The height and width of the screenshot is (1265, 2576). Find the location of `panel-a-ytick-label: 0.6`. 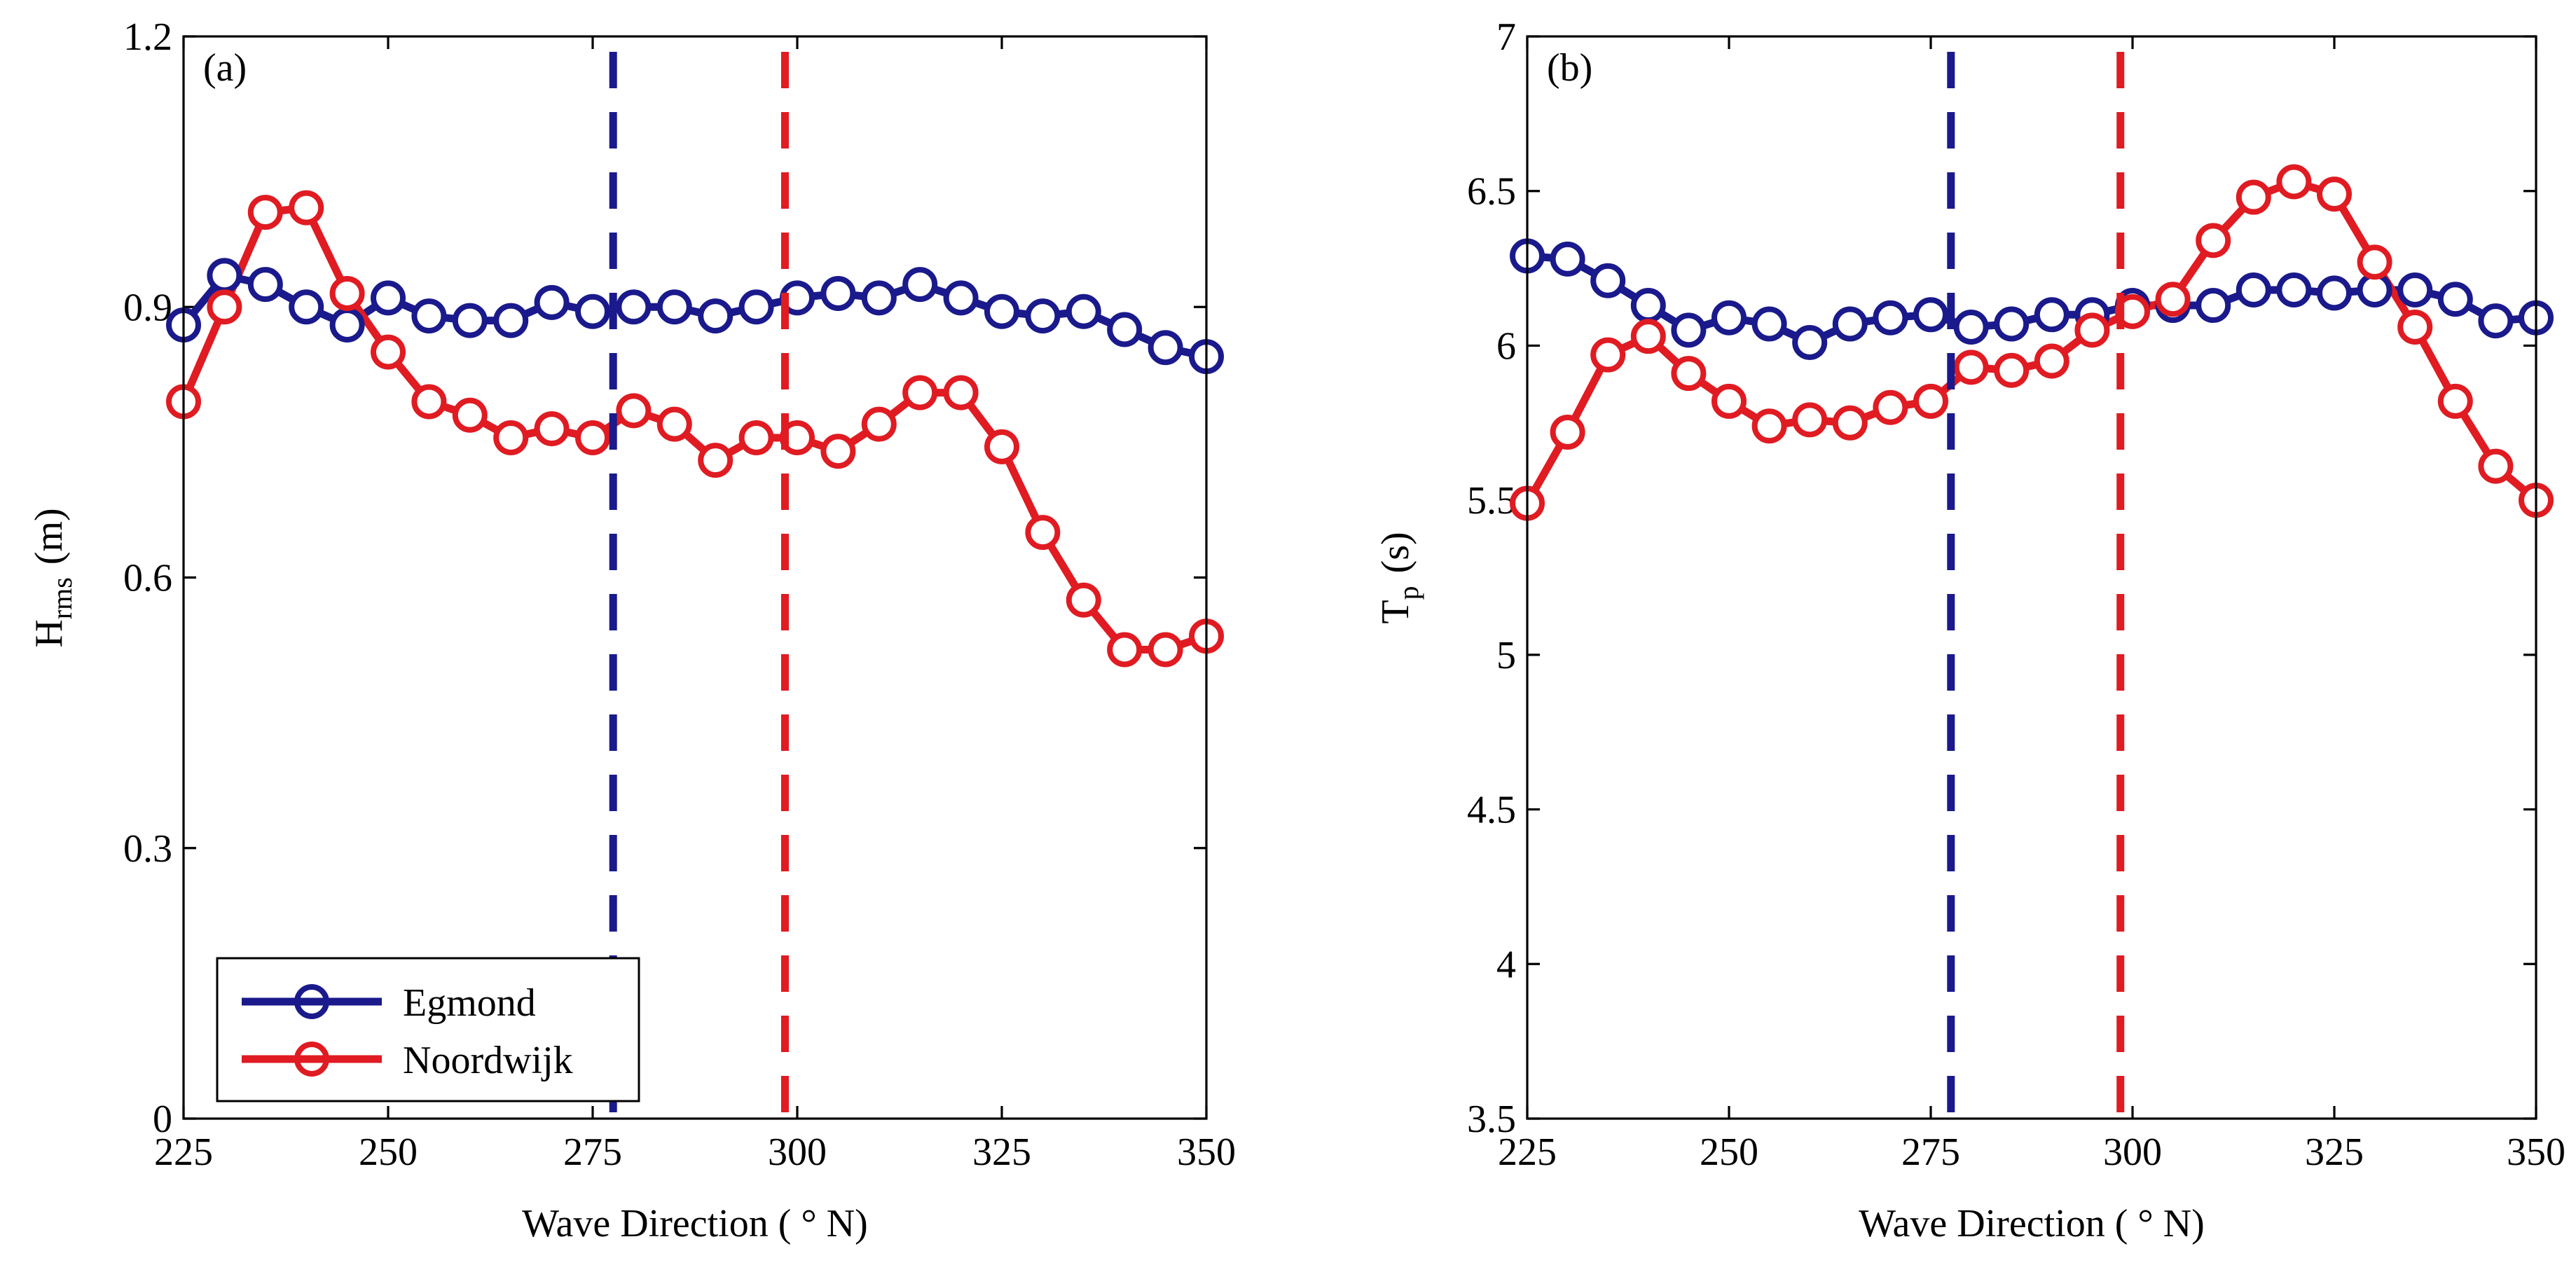

panel-a-ytick-label: 0.6 is located at coordinates (147, 579).